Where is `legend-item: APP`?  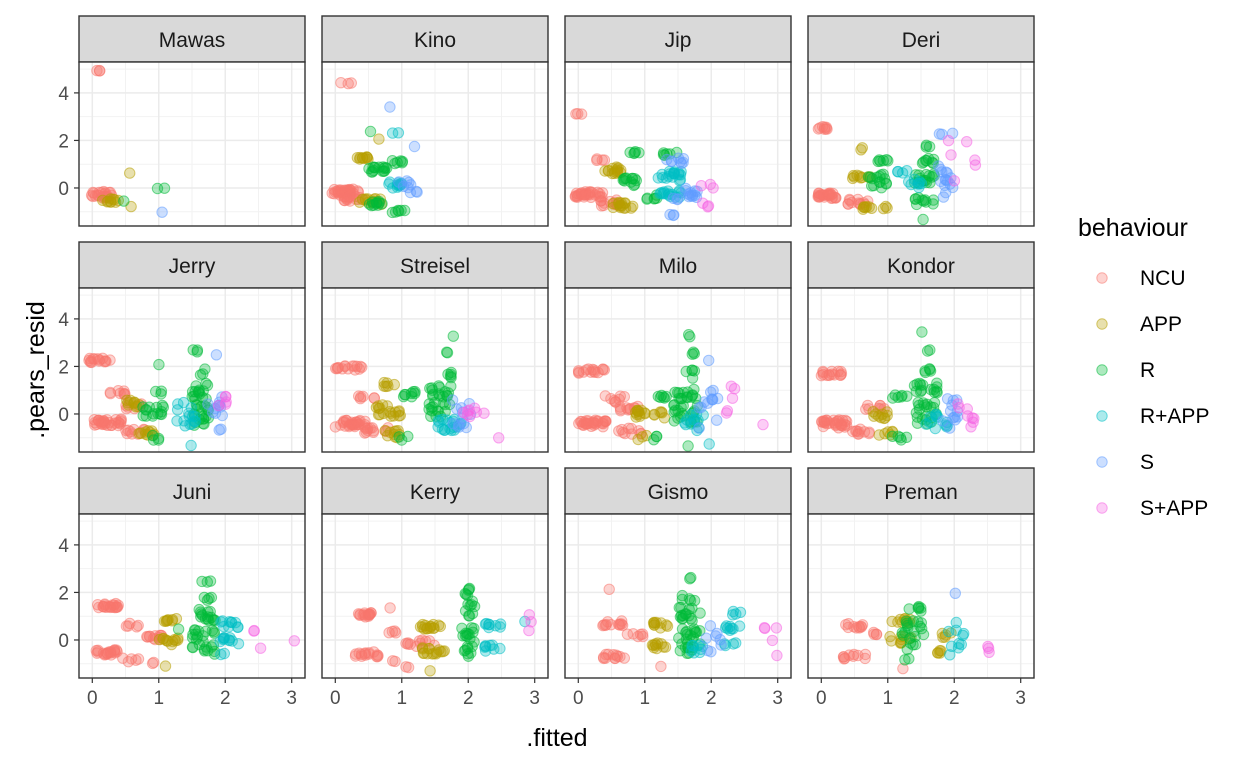
legend-item: APP is located at coordinates (1139, 324).